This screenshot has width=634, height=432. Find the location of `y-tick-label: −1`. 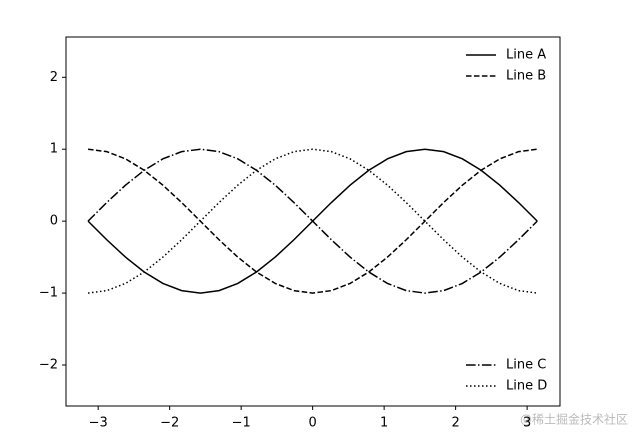

y-tick-label: −1 is located at coordinates (48, 293).